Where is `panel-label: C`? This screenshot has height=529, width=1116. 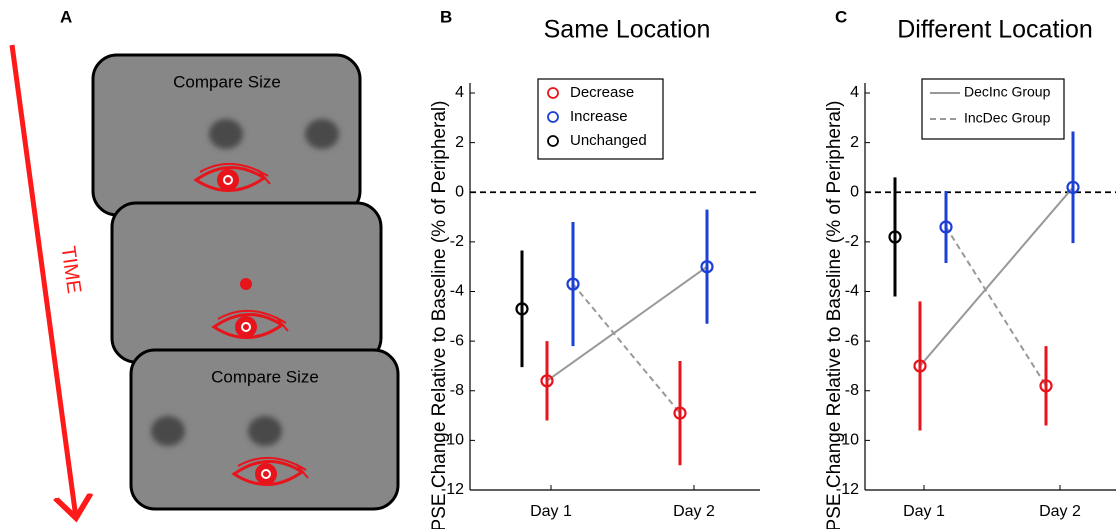
panel-label: C is located at coordinates (841, 16).